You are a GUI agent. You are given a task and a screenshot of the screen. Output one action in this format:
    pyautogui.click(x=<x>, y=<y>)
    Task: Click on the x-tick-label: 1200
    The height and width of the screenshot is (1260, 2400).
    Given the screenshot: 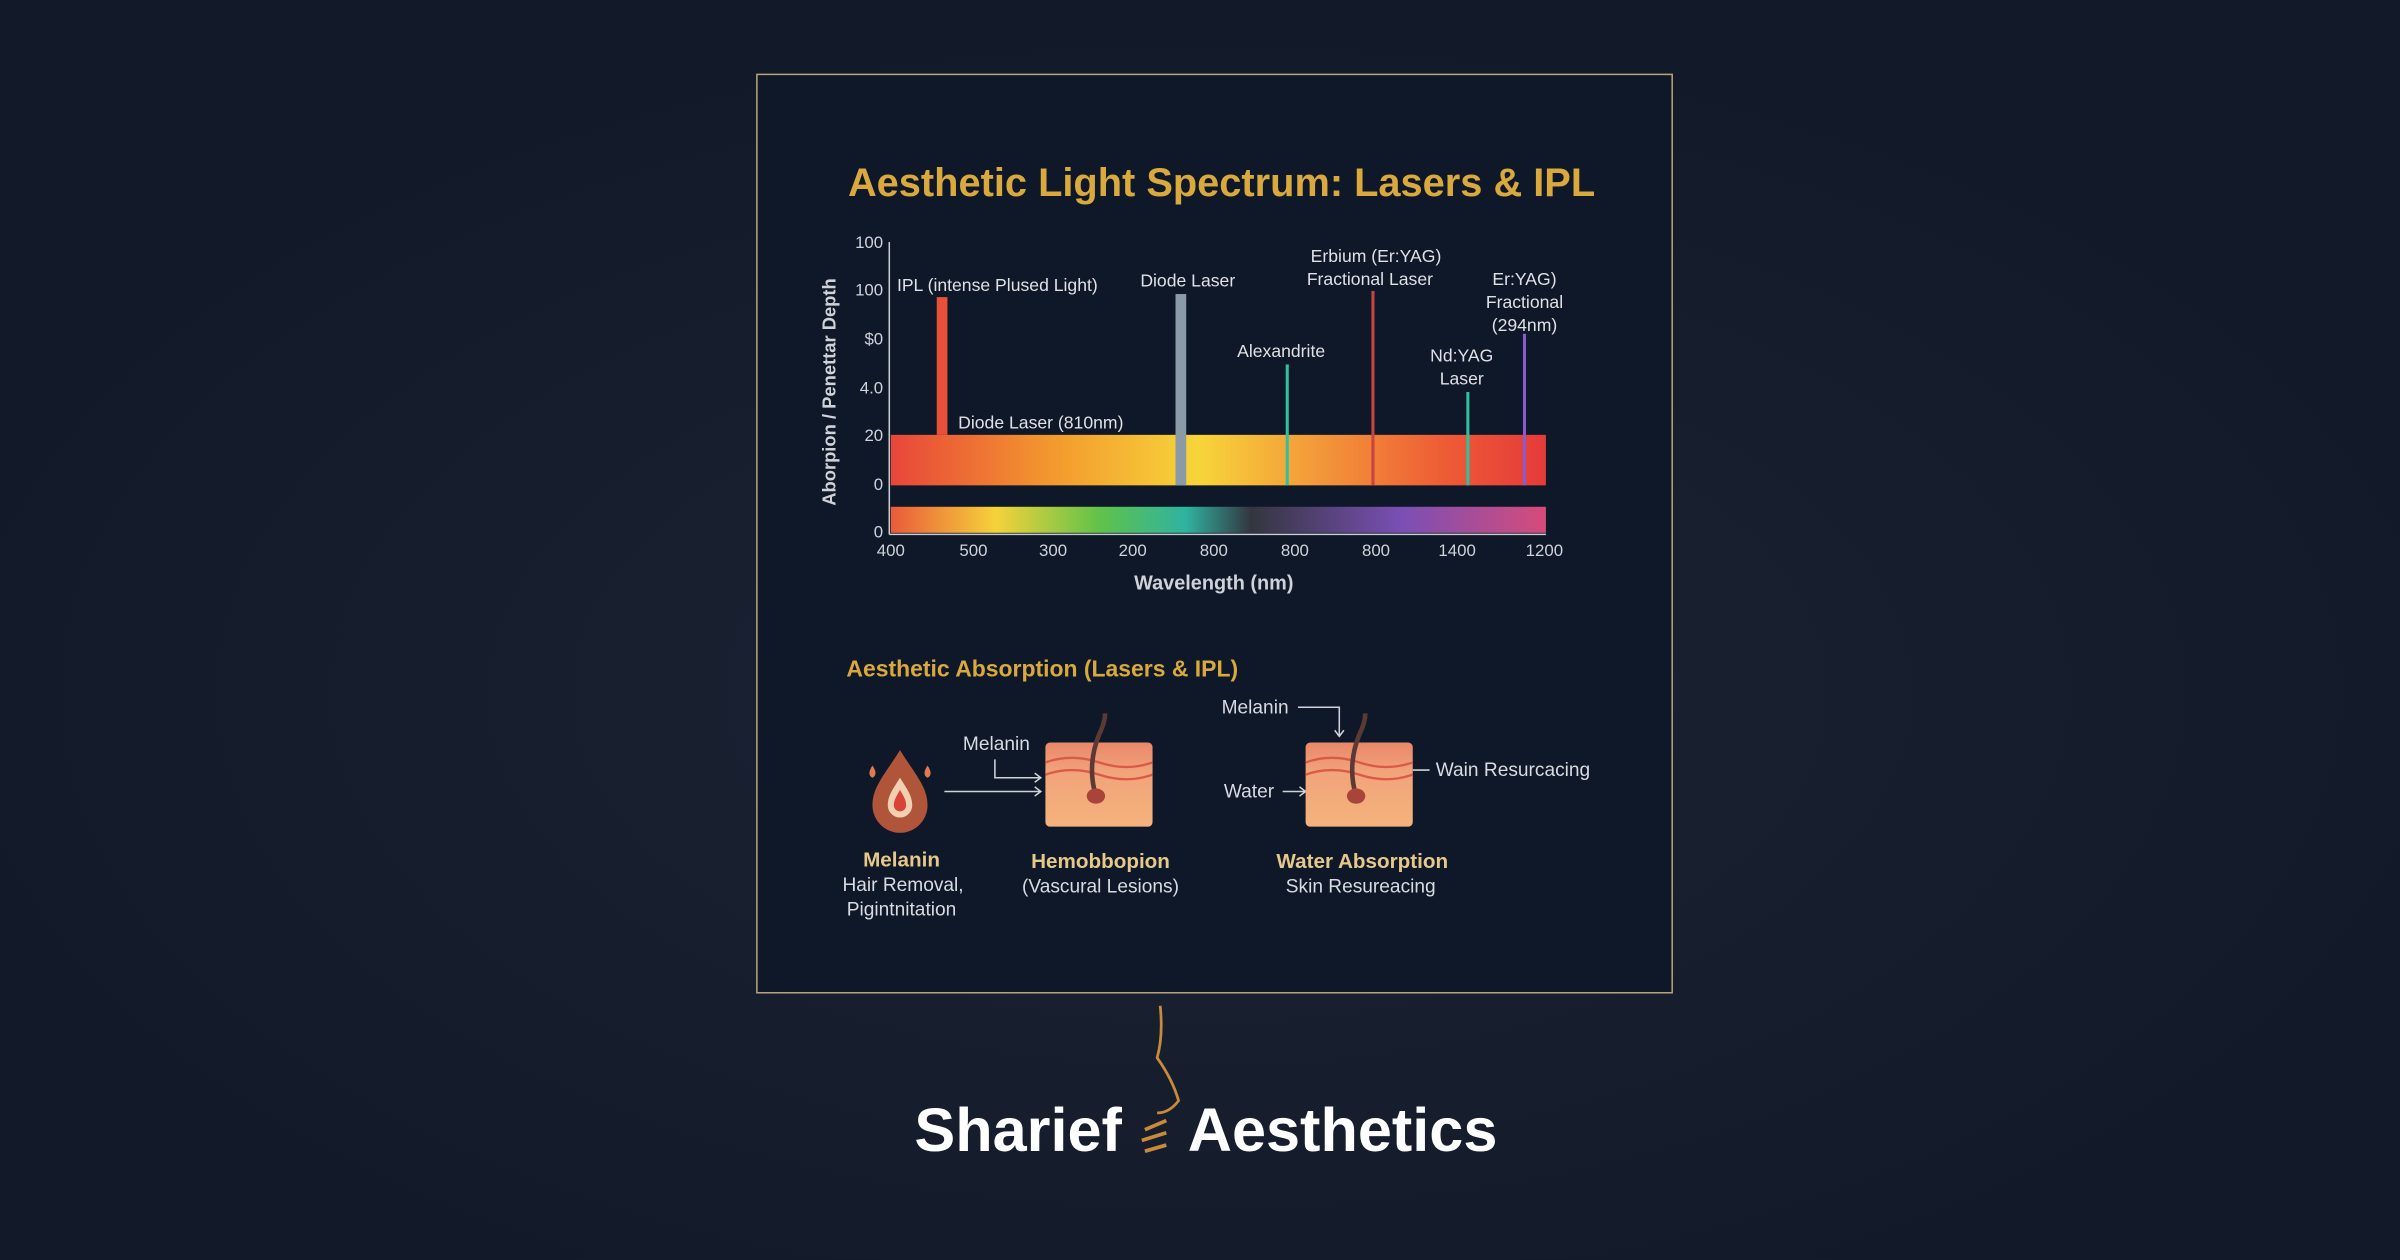 What is the action you would take?
    pyautogui.click(x=1544, y=550)
    